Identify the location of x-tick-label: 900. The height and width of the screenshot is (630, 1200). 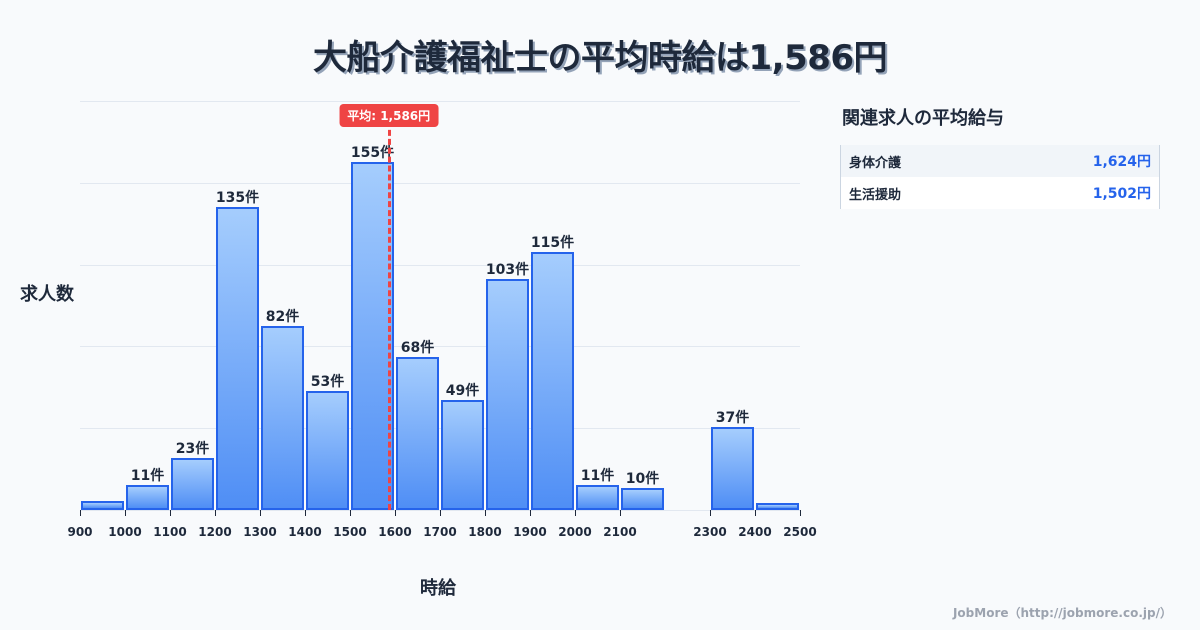
(80, 532).